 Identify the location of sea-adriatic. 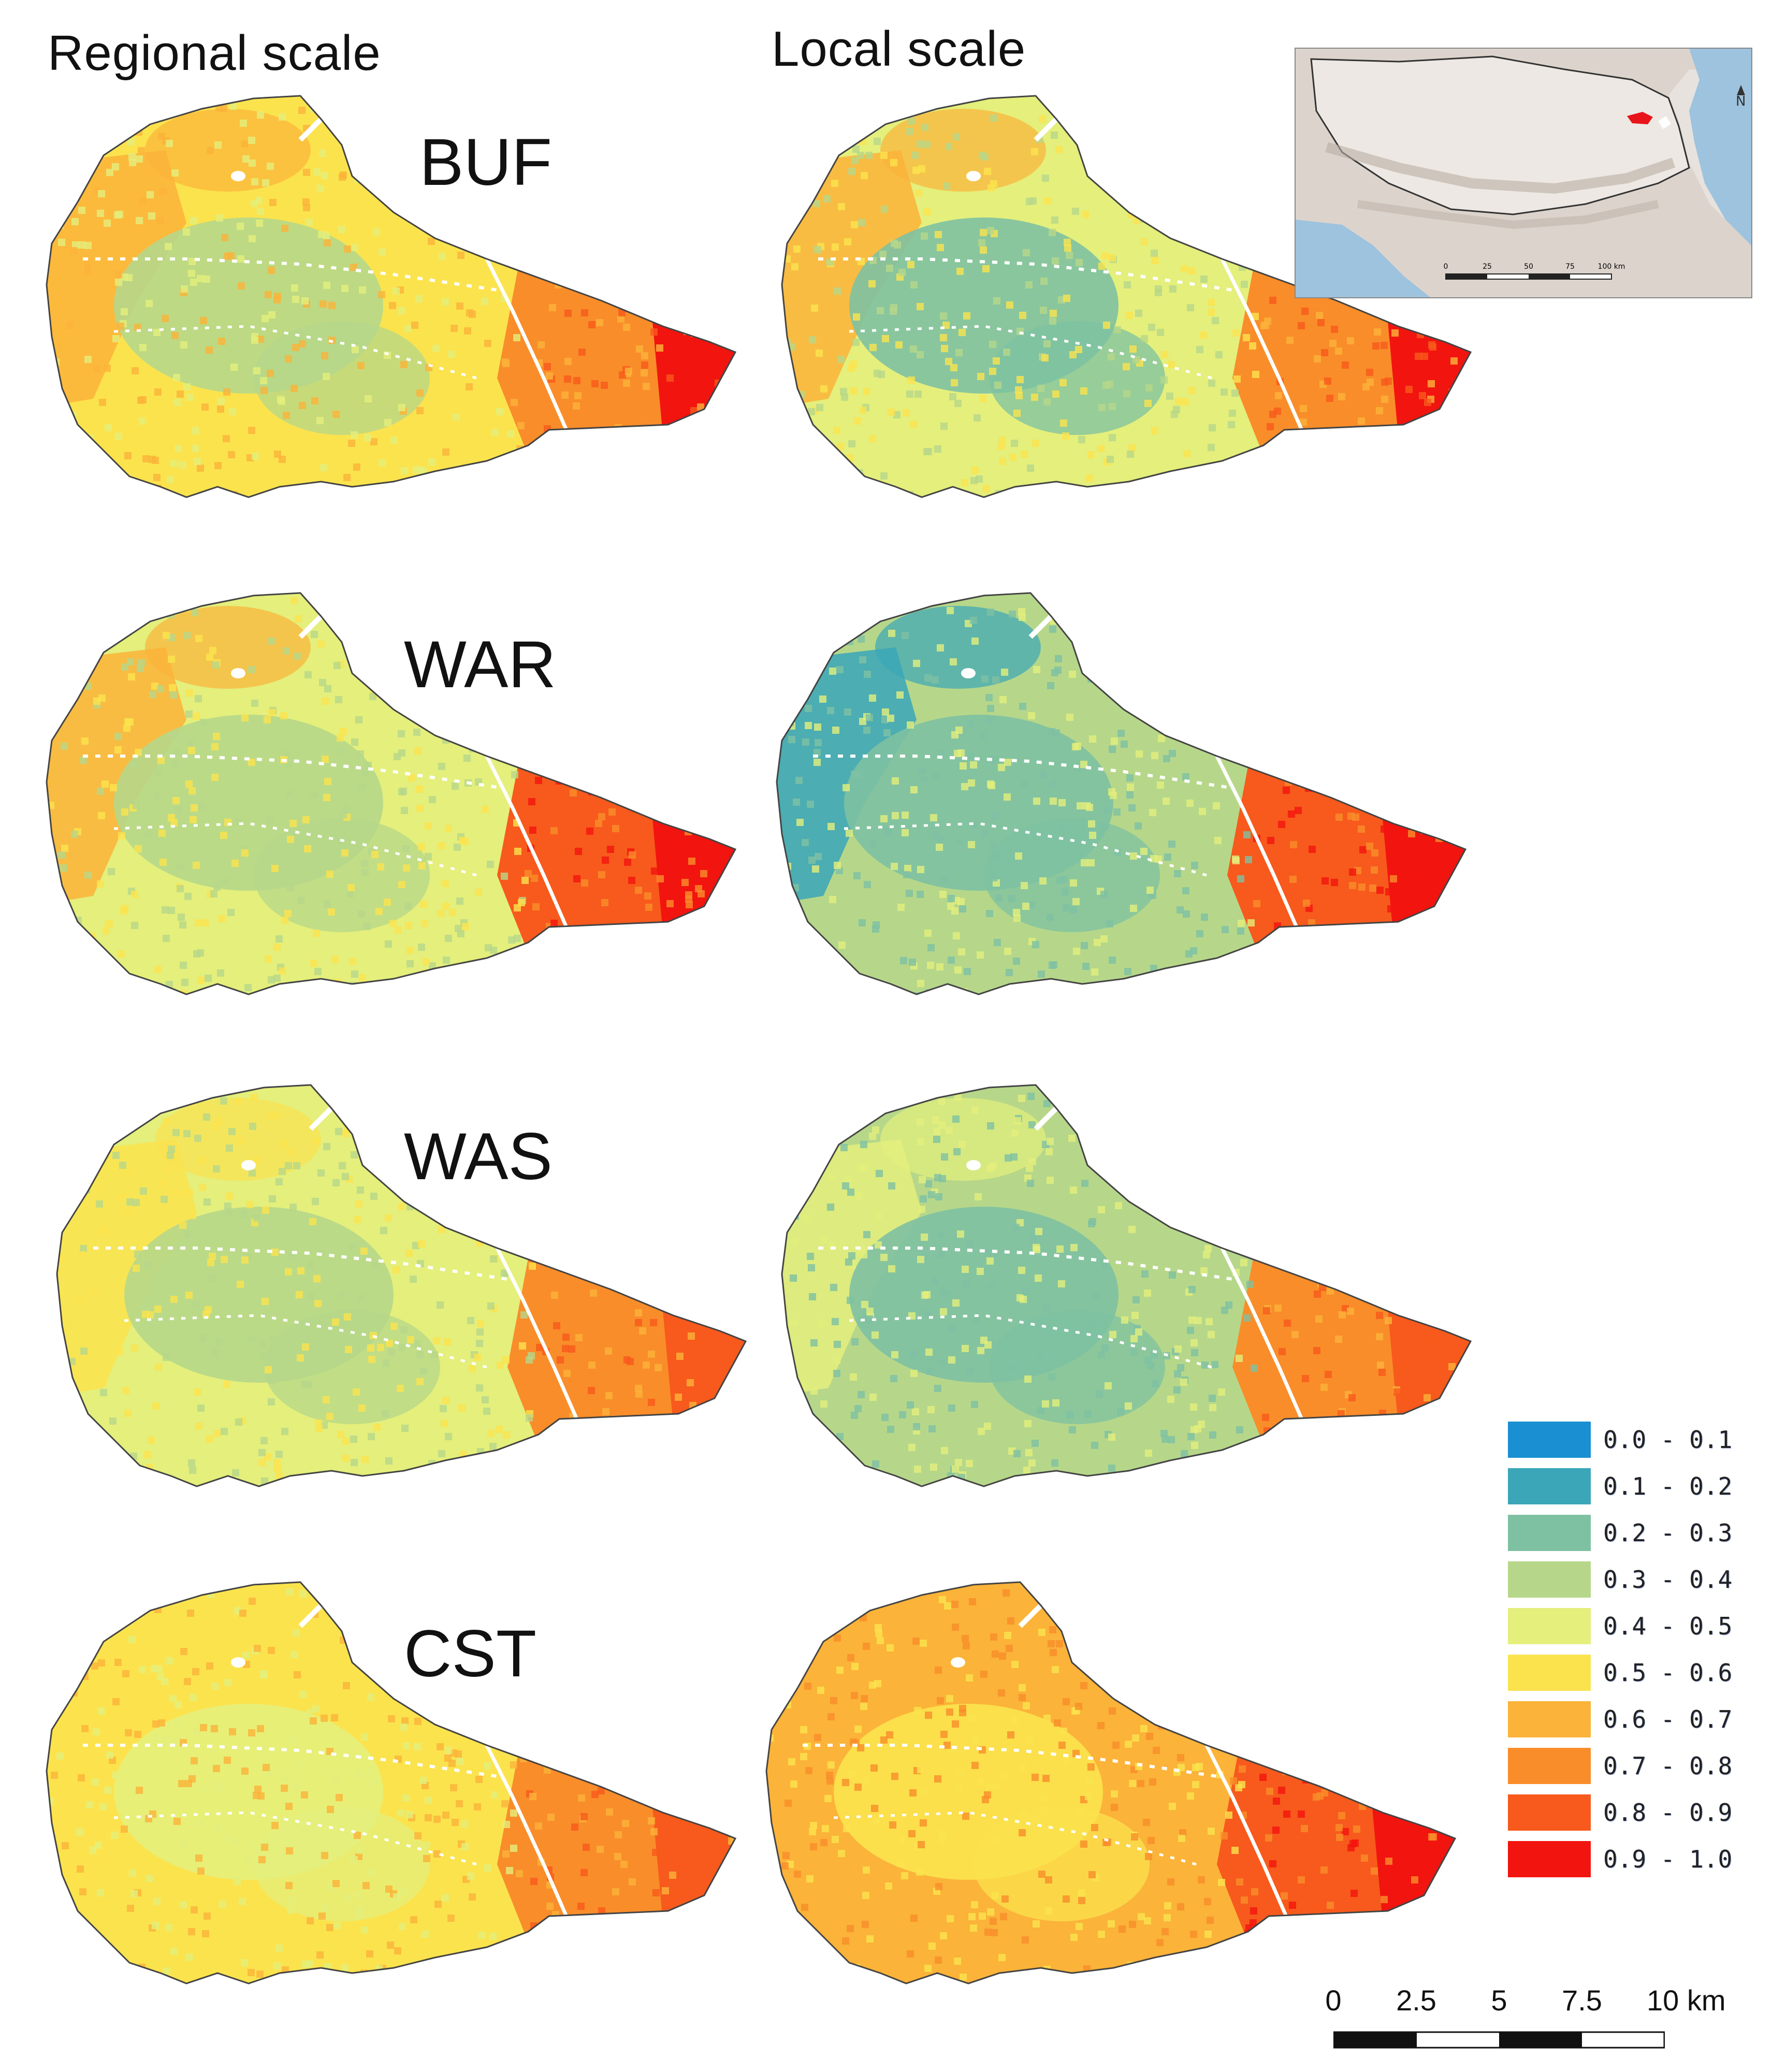
(1720, 147).